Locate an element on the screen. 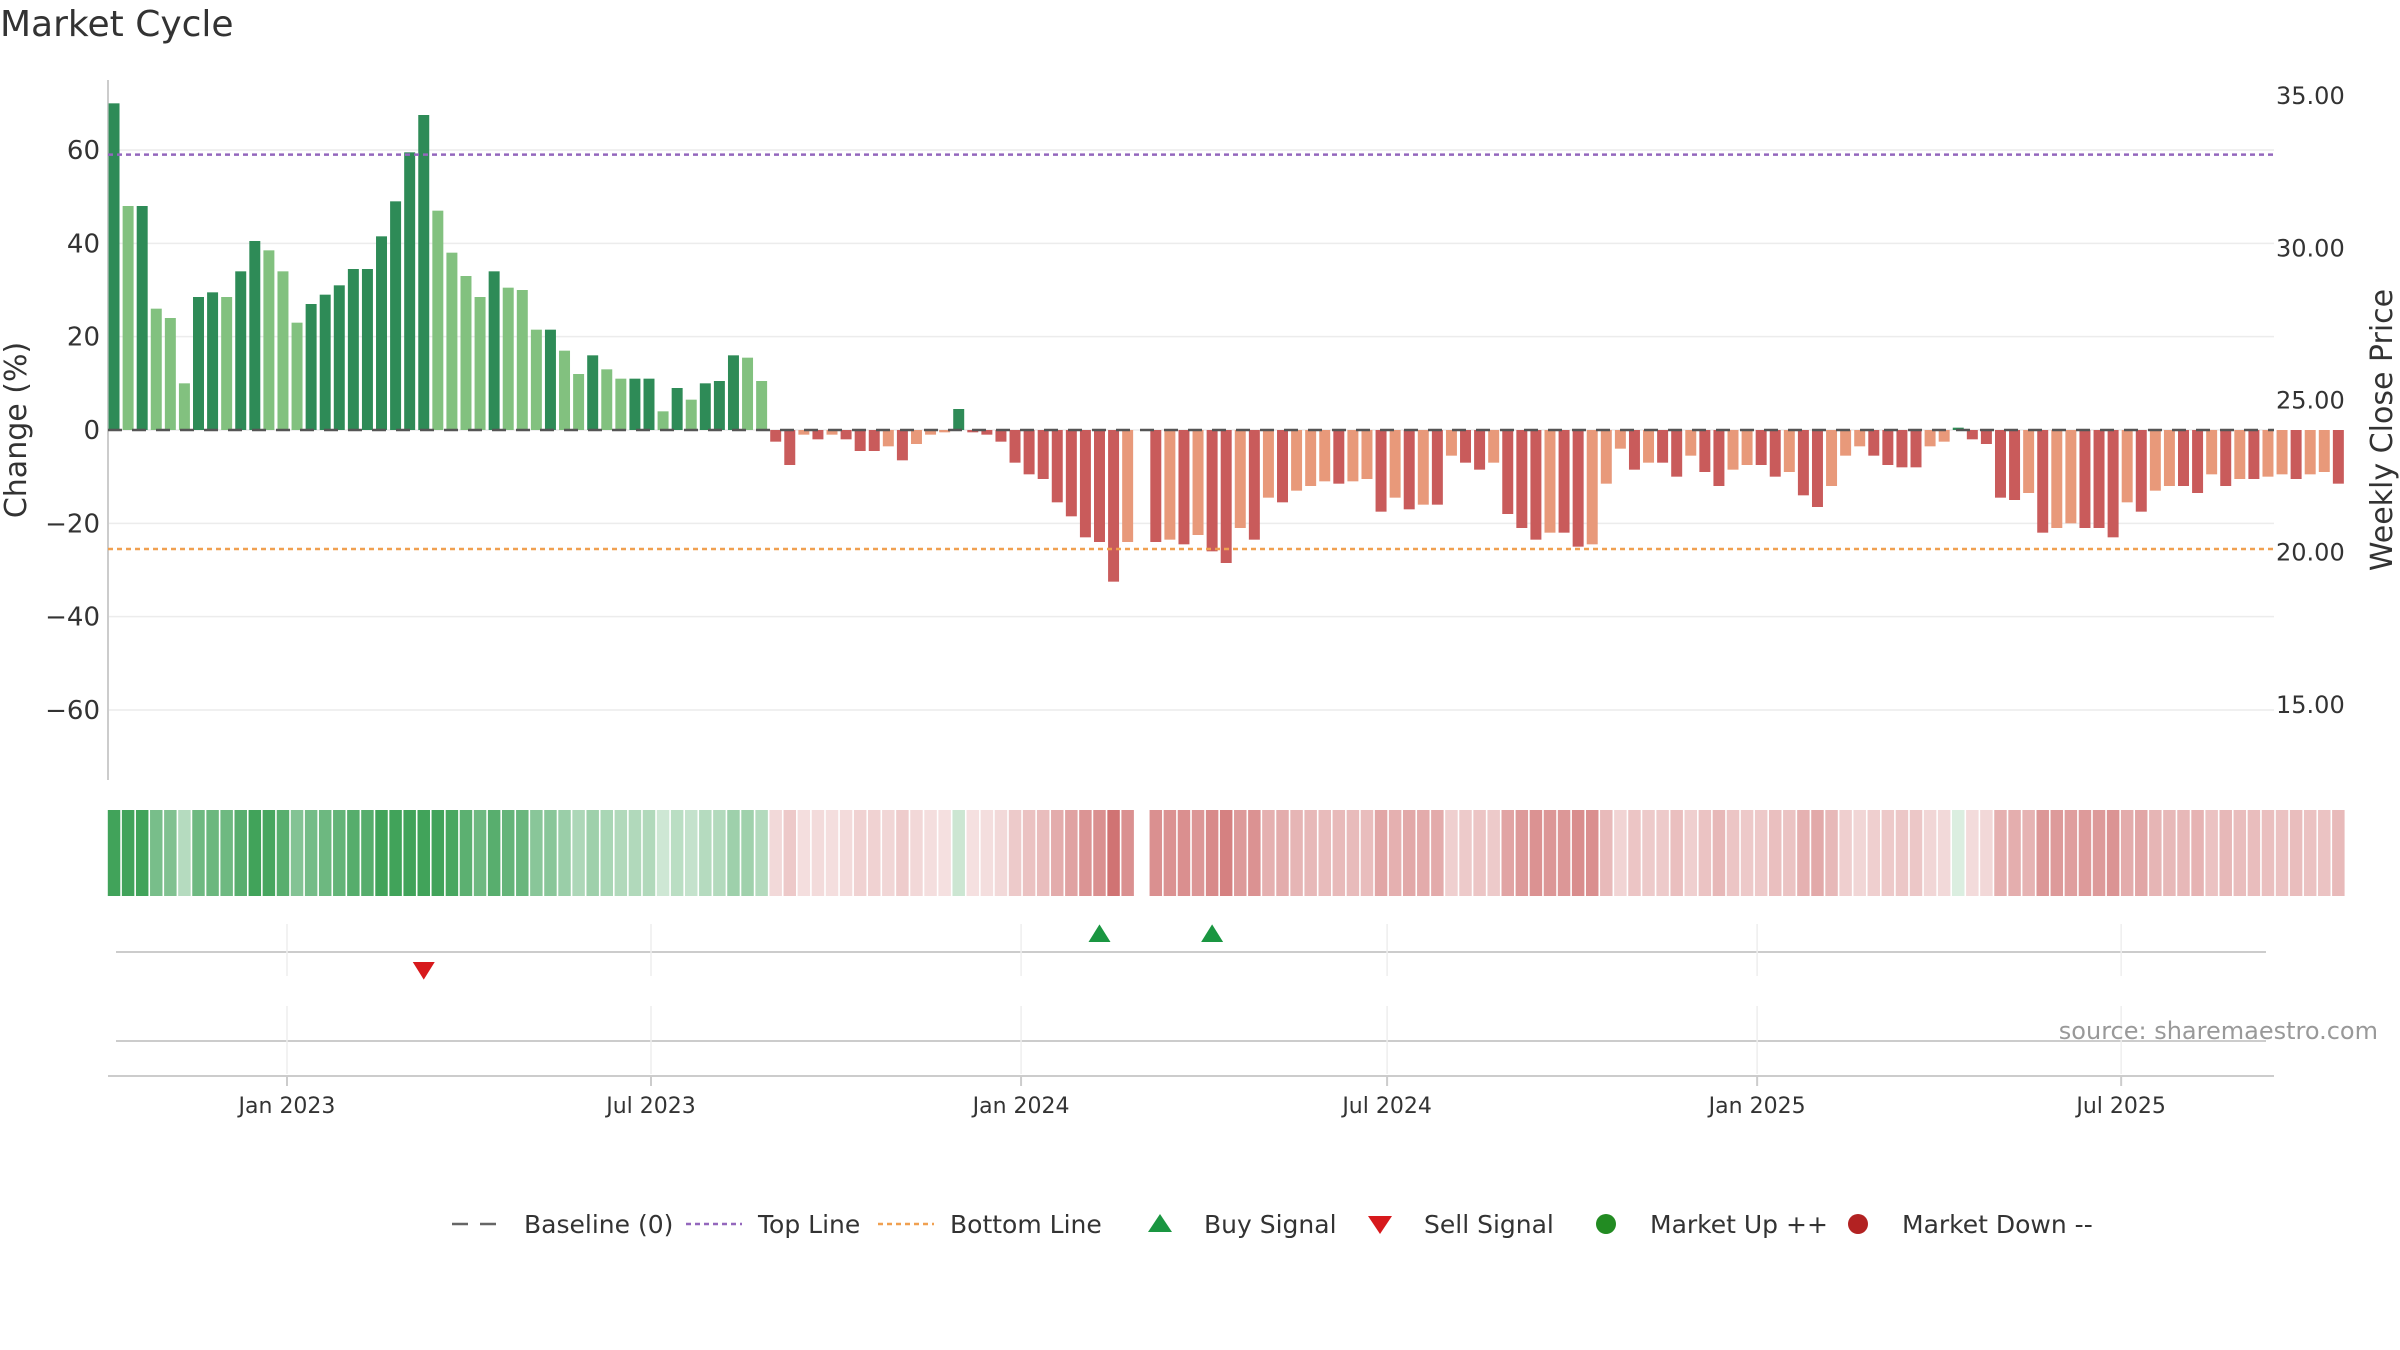  y-axis-label: Change (%) is located at coordinates (17, 430).